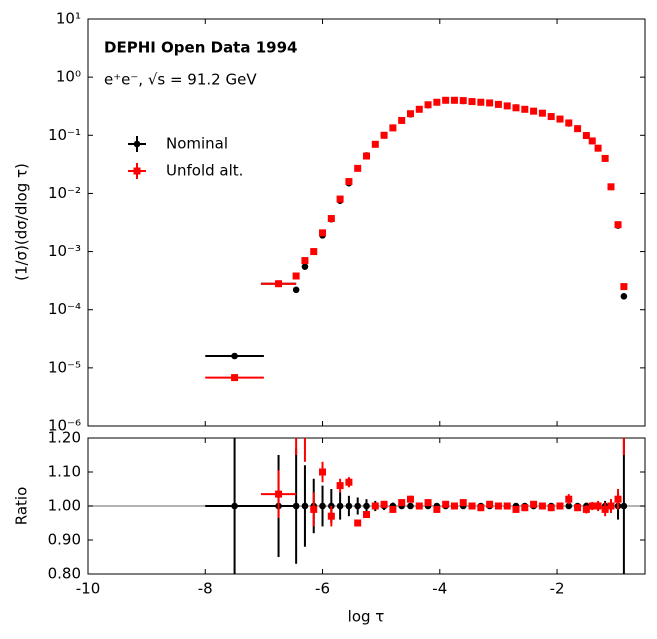  Describe the element at coordinates (557, 589) in the screenshot. I see `x-tick-label: -2` at that location.